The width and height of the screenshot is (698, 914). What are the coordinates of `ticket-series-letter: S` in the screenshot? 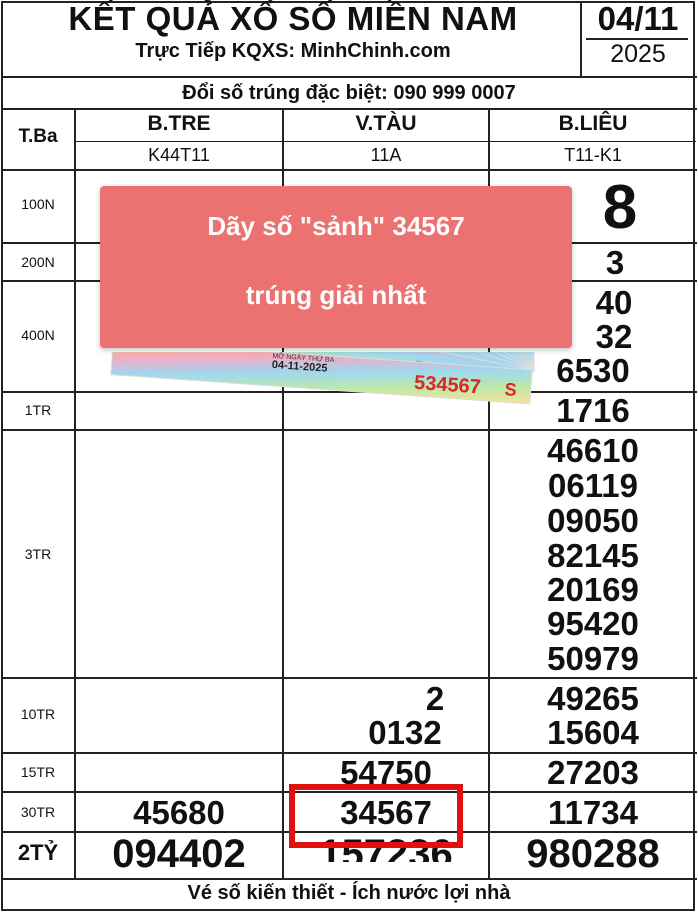 It's located at (510, 389).